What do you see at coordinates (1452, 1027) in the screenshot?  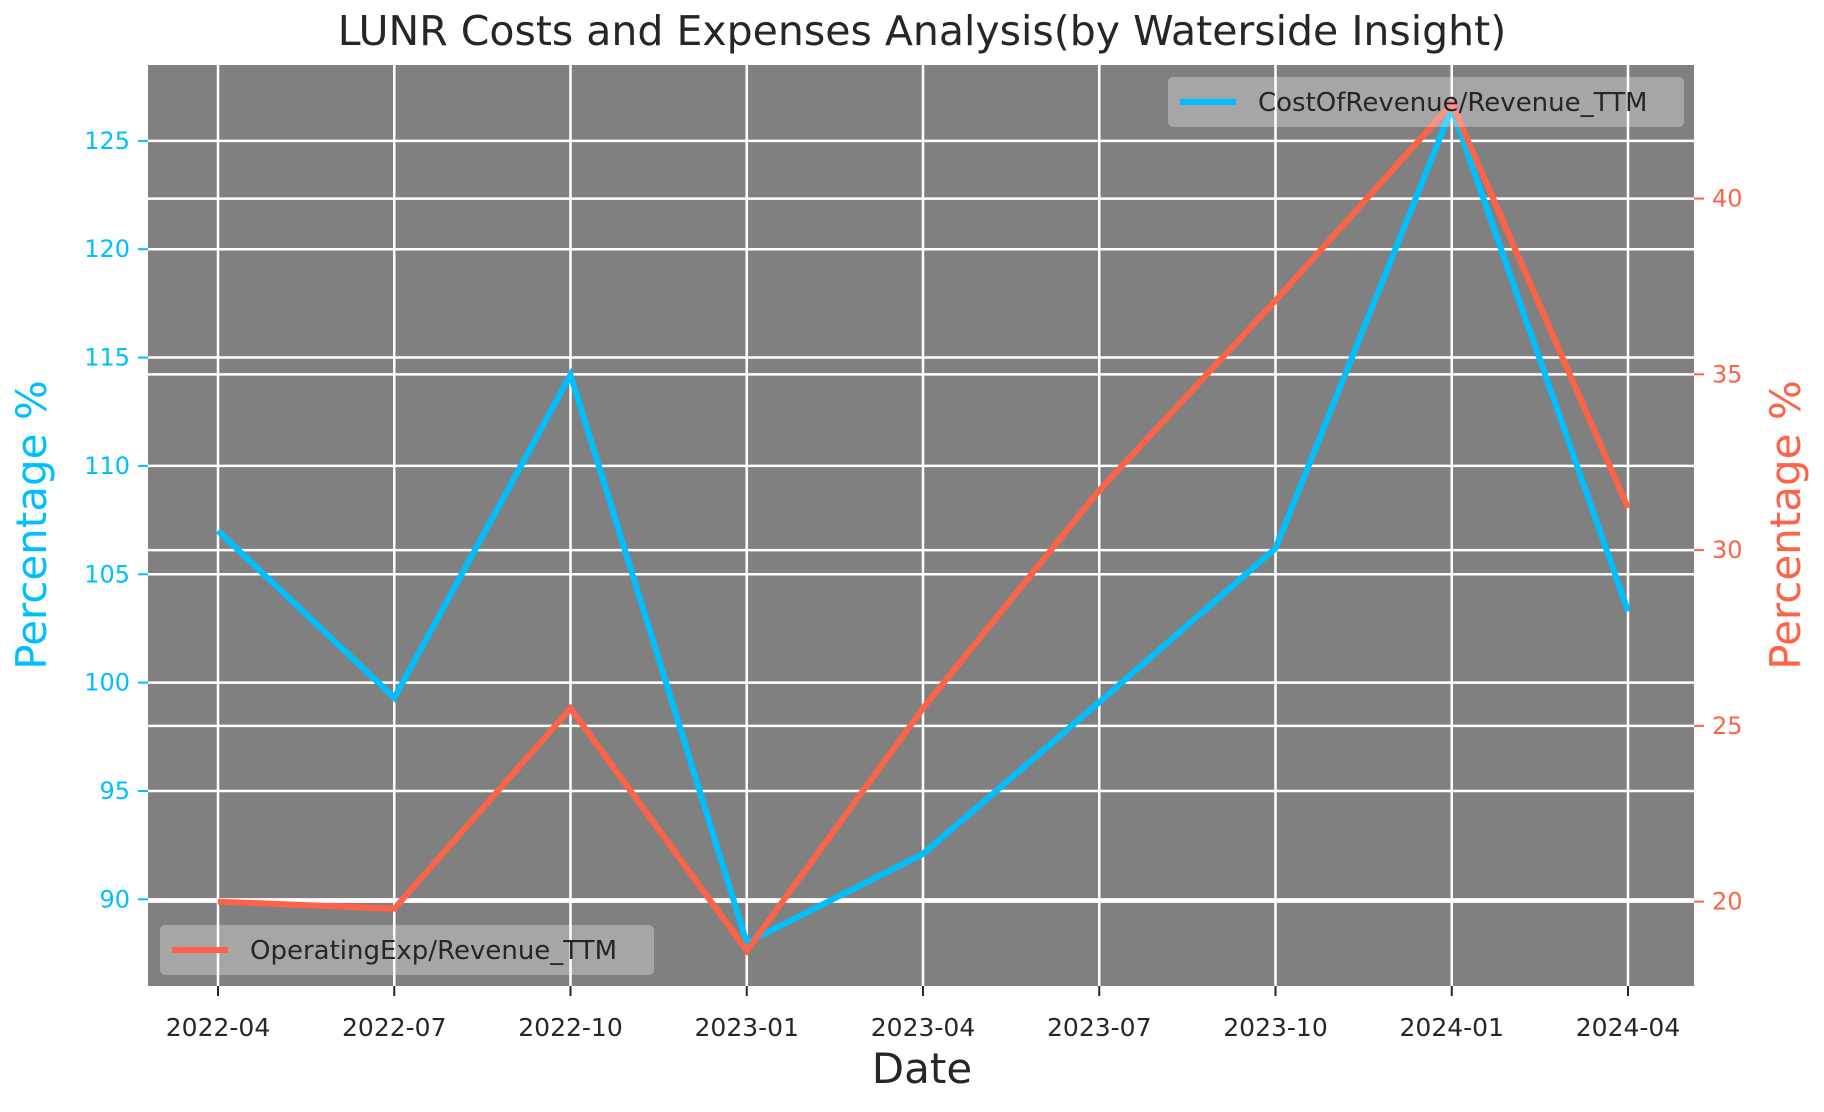 I see `x-tick-label: 2024-01` at bounding box center [1452, 1027].